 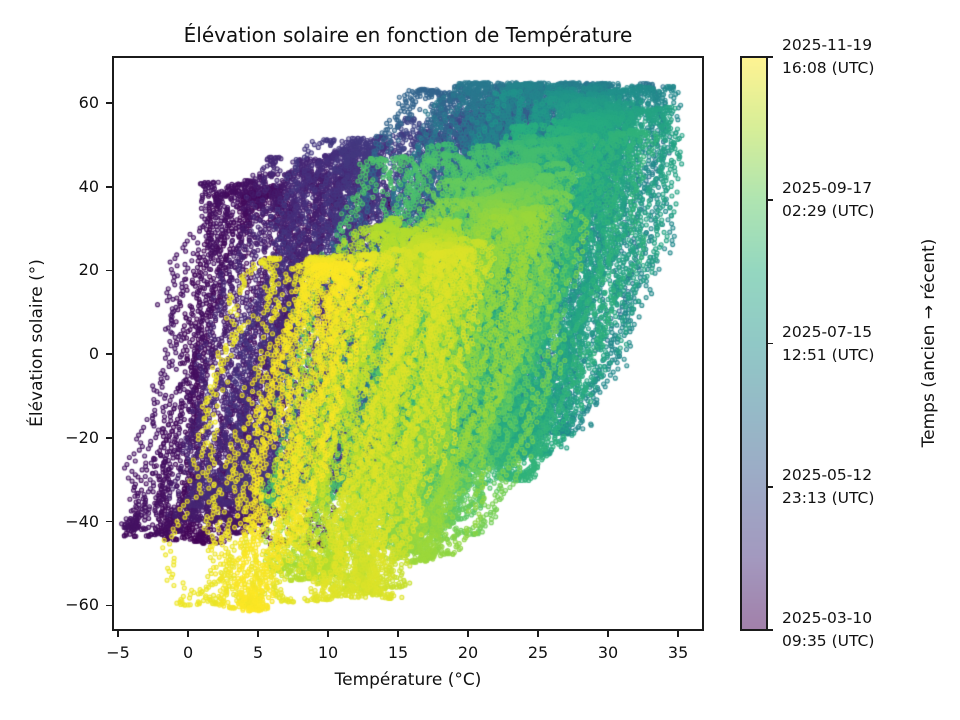 What do you see at coordinates (828, 629) in the screenshot?
I see `colorbar-tick-label: 2025-03-10 09:35 (UTC)` at bounding box center [828, 629].